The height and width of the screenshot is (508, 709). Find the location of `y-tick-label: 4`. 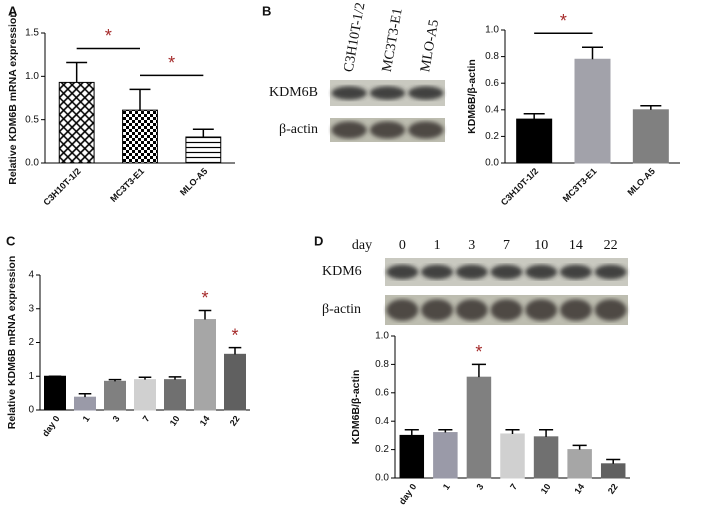

y-tick-label: 4 is located at coordinates (31, 275).